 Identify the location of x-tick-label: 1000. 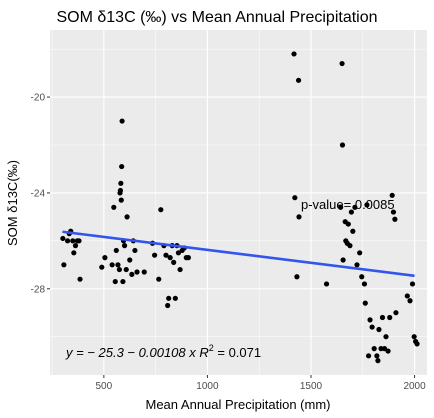
(207, 386).